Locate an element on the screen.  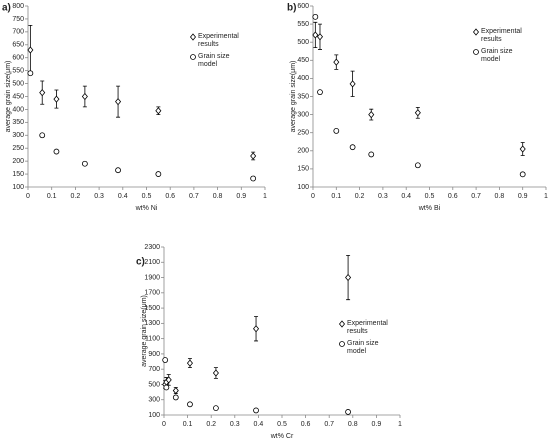
panel-label: a) is located at coordinates (6, 8).